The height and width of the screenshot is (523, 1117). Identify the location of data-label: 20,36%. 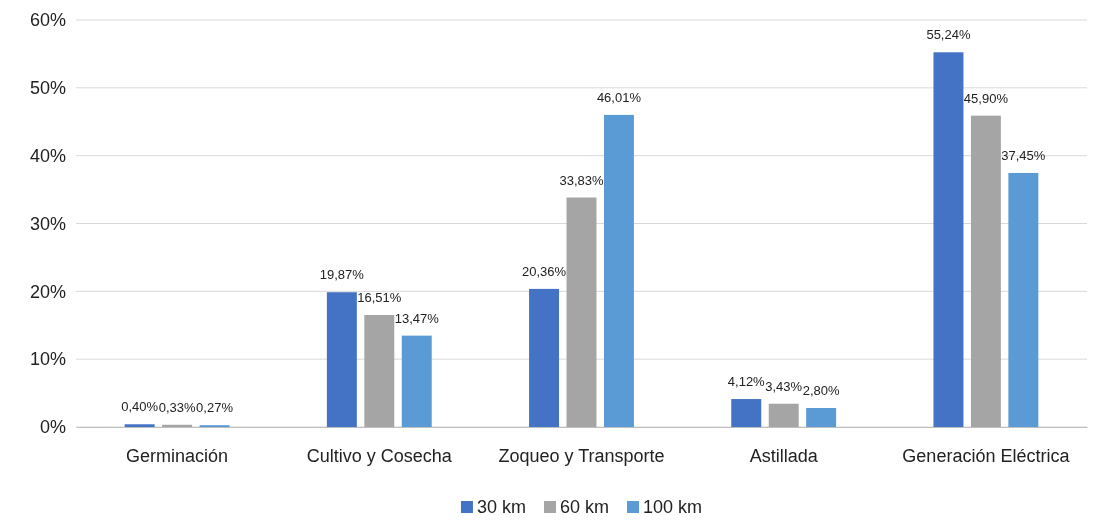
(544, 271).